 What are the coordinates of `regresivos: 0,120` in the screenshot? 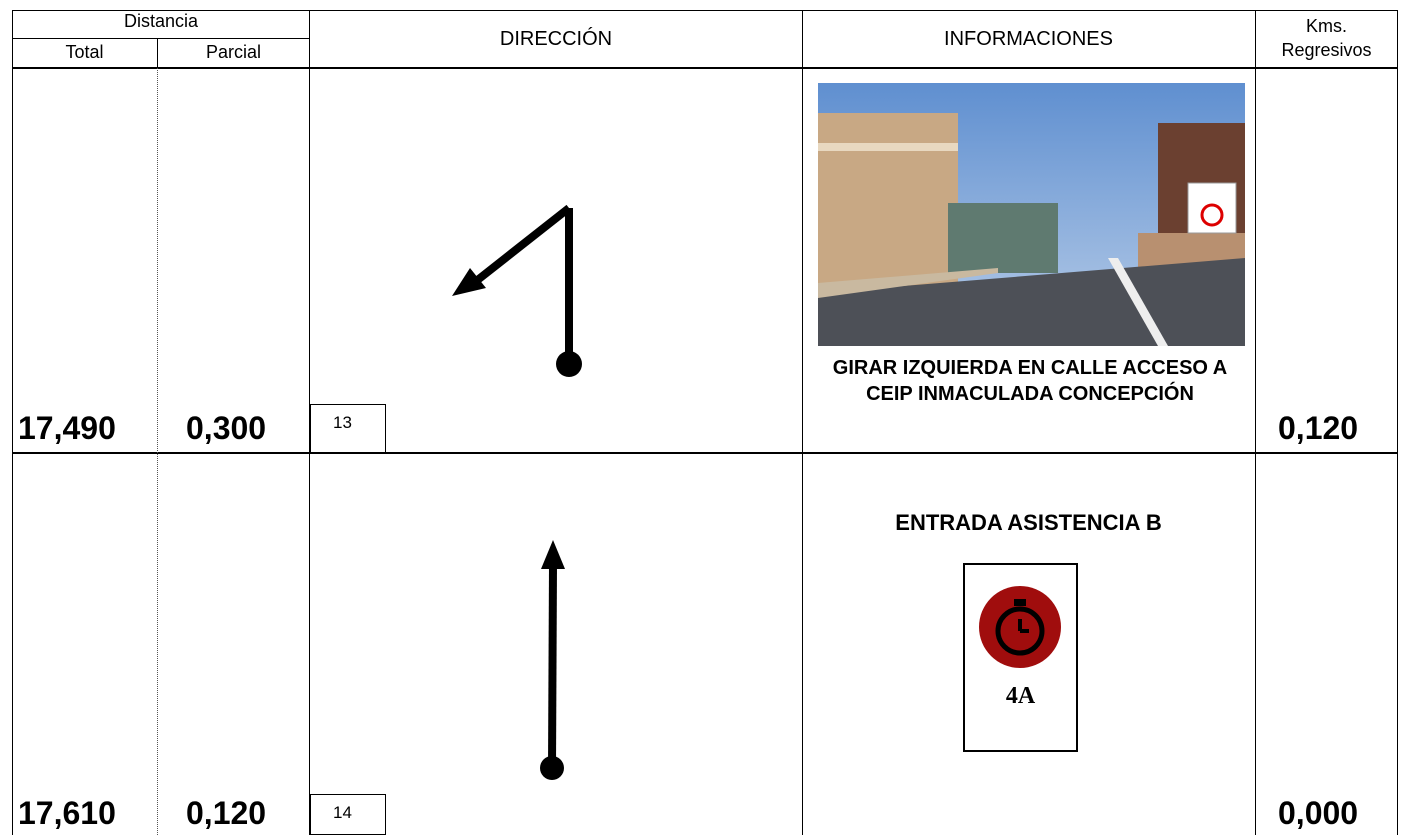 It's located at (1318, 428).